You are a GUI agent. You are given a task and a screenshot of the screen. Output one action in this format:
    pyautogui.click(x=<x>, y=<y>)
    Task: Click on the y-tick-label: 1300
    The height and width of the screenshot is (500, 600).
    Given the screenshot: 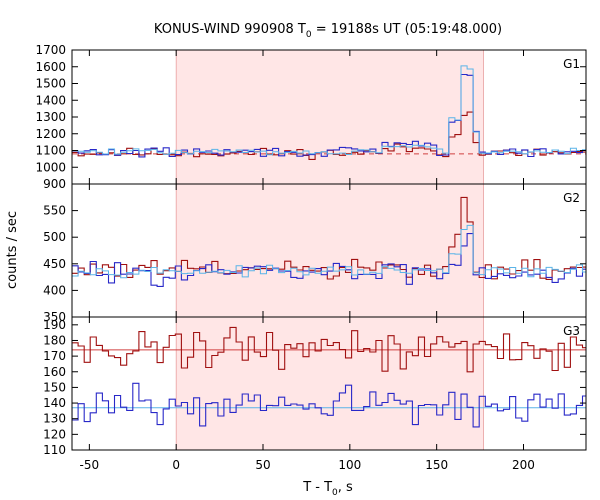 What is the action you would take?
    pyautogui.click(x=50, y=117)
    